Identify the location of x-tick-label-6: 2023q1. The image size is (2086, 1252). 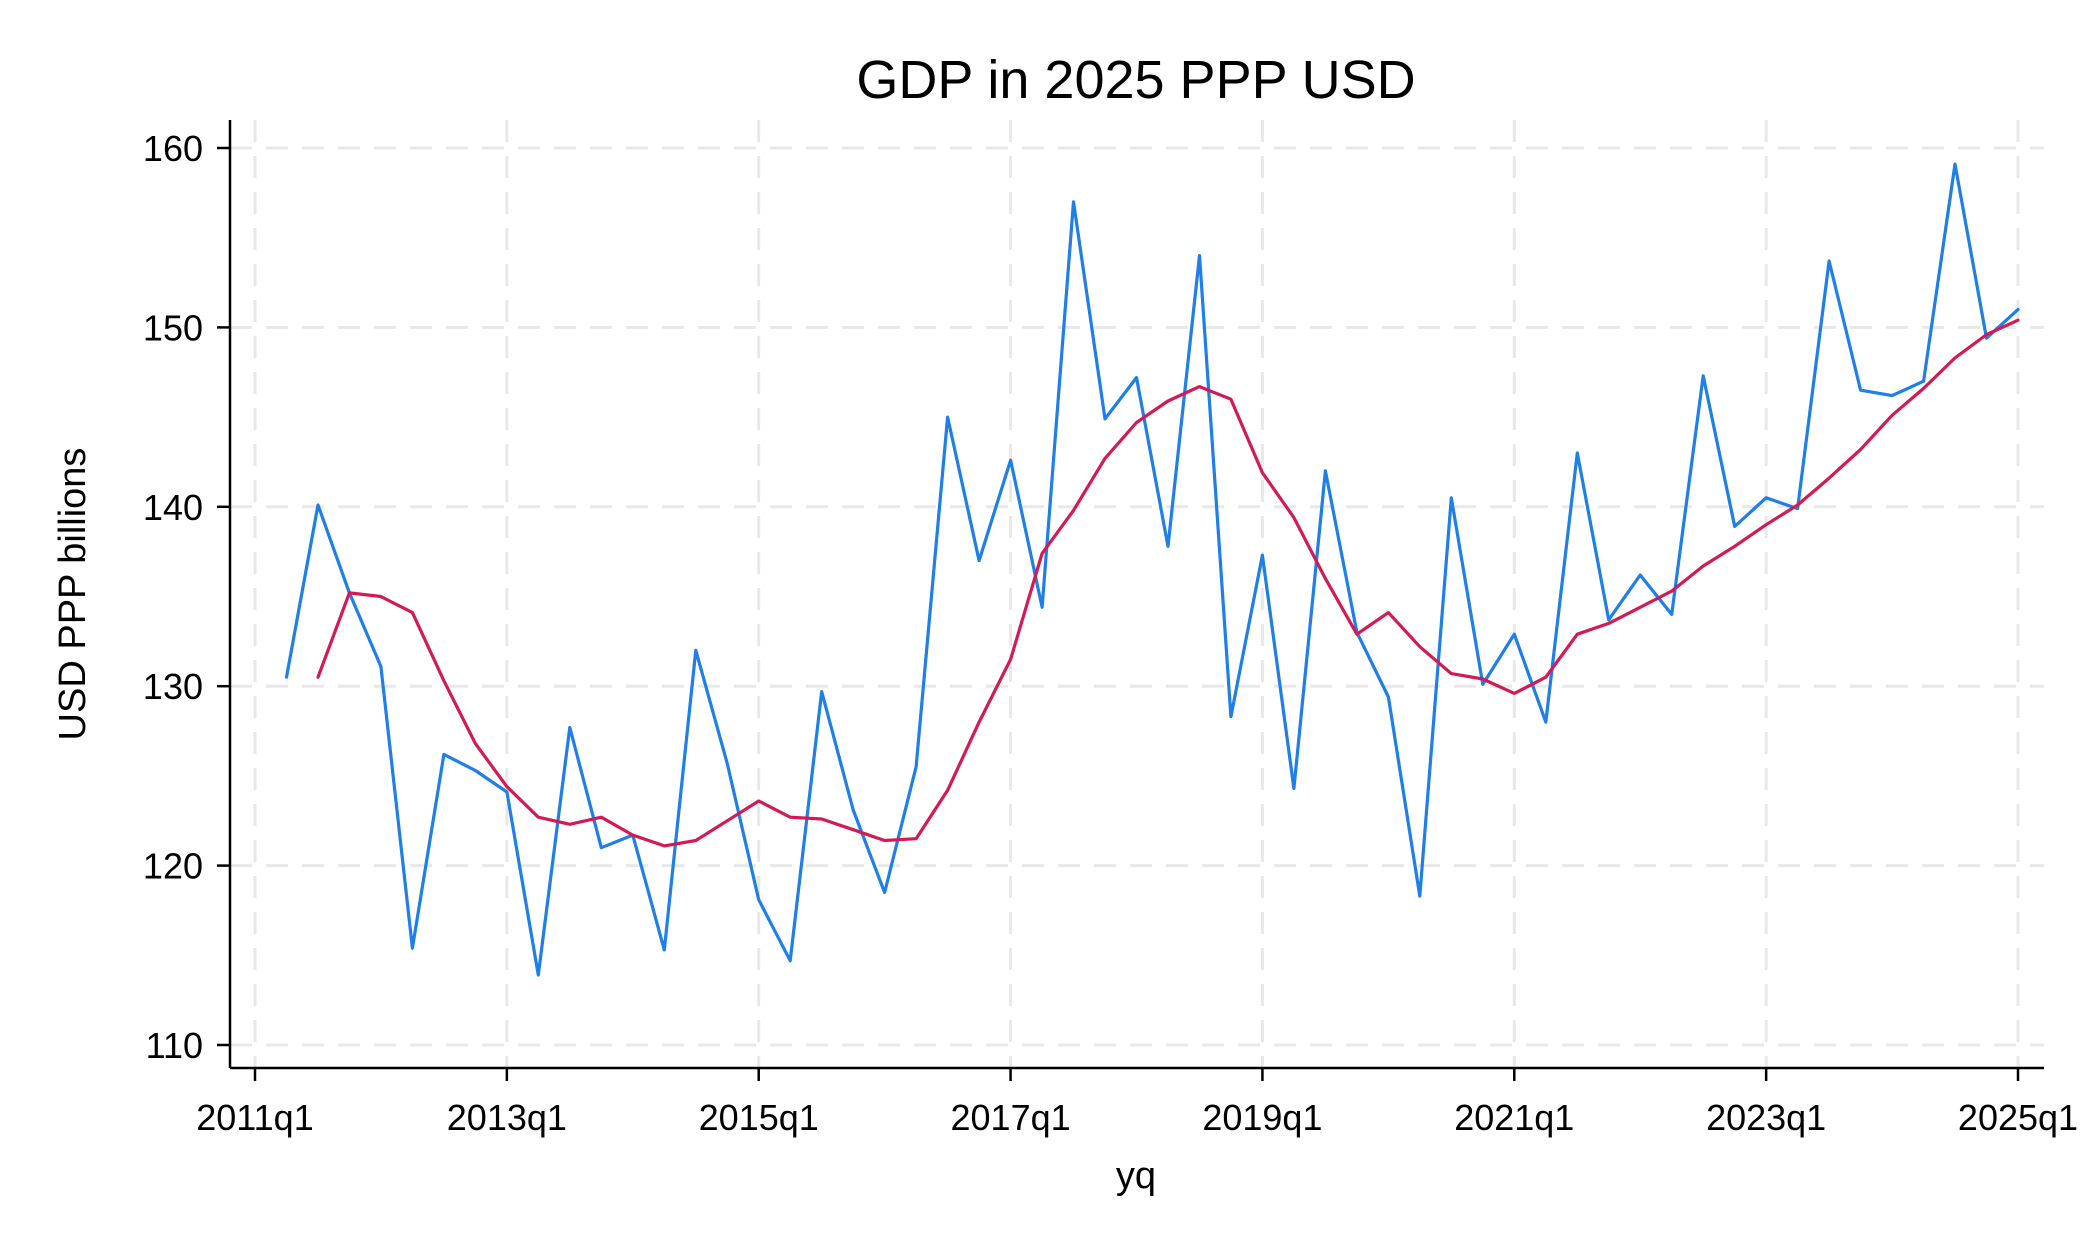
(1766, 1117).